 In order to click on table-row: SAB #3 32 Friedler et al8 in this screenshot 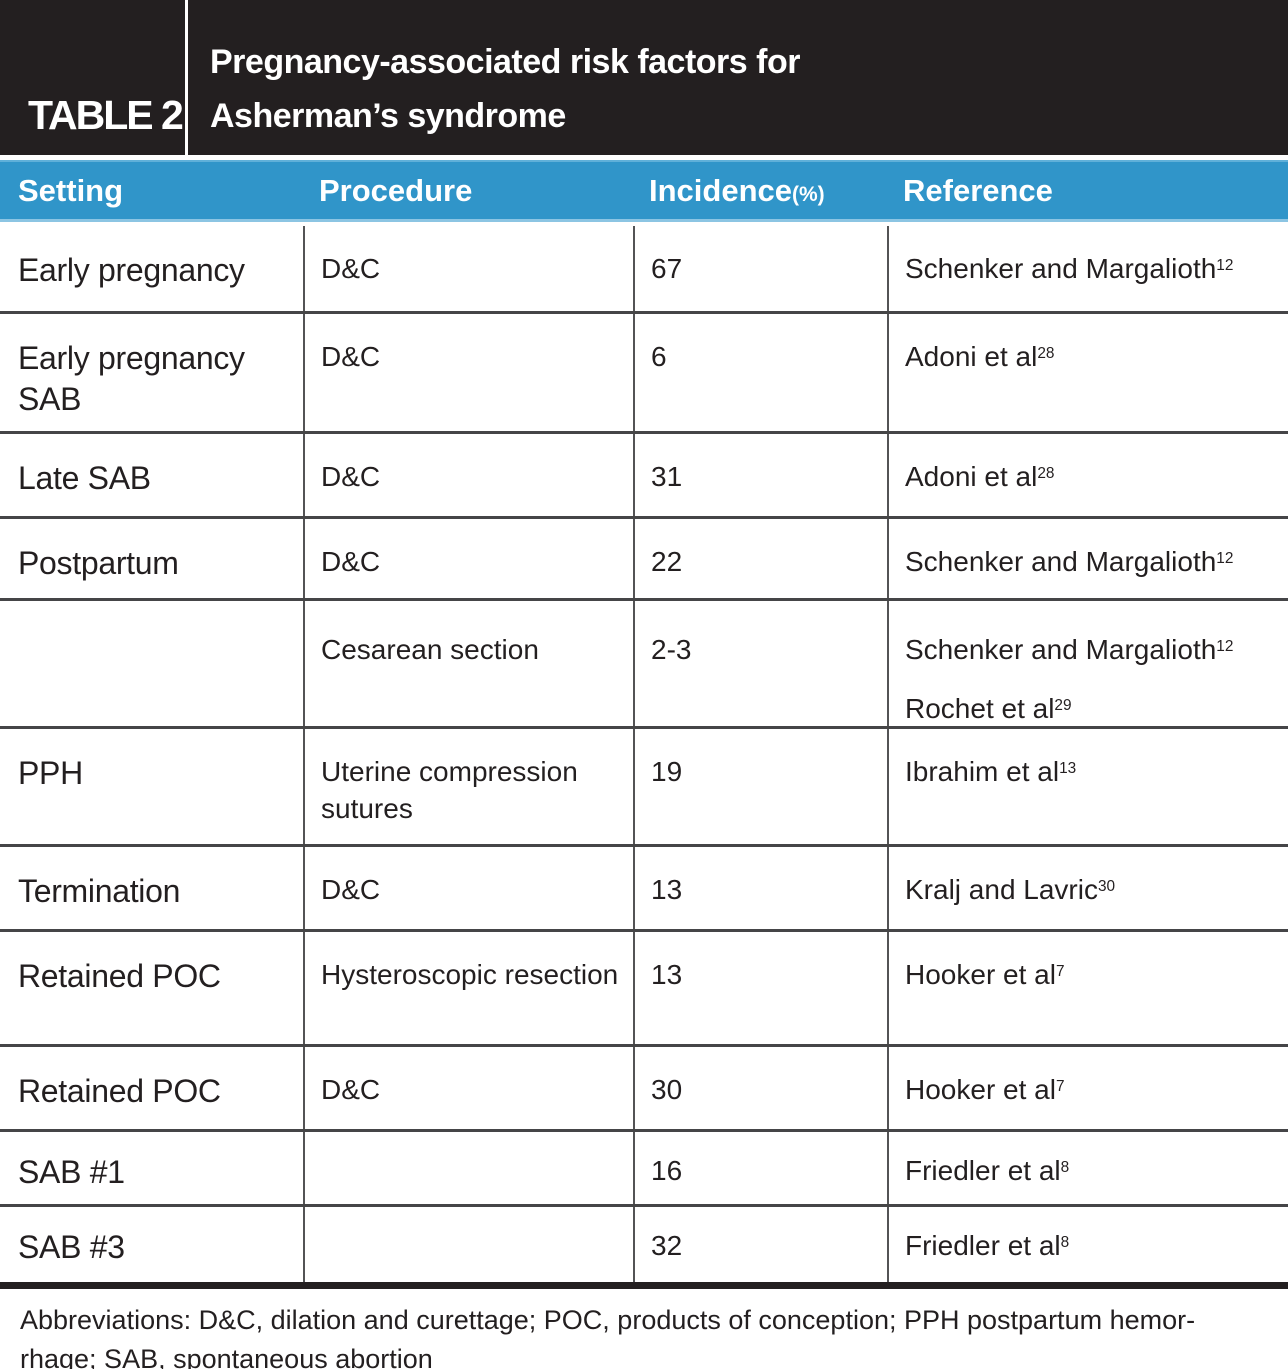, I will do `click(644, 1243)`.